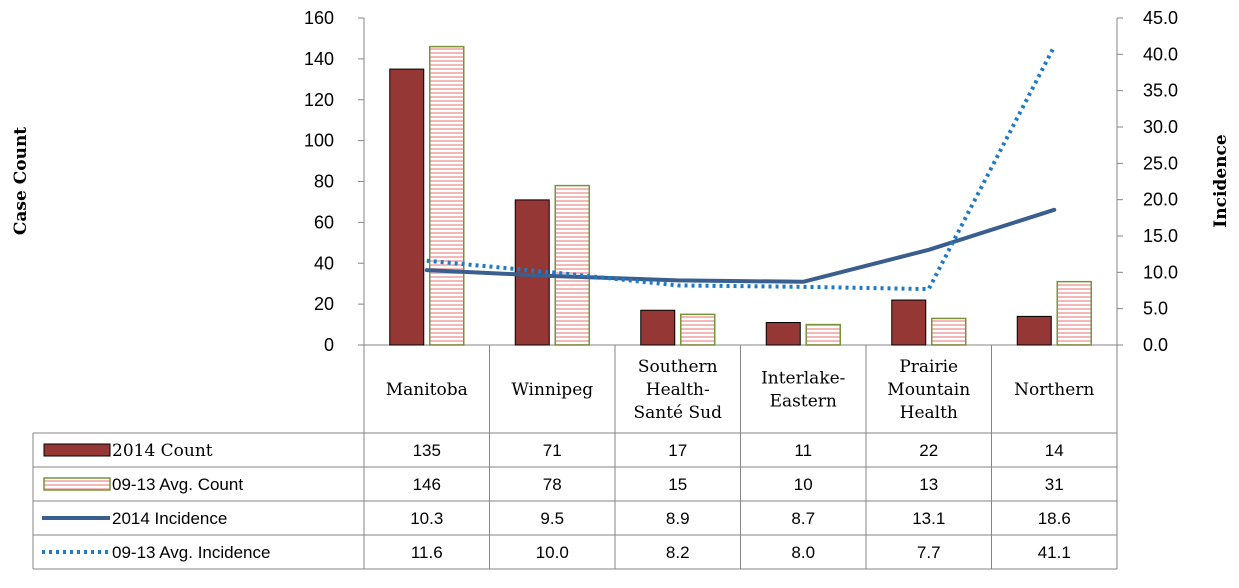 Image resolution: width=1239 pixels, height=588 pixels. What do you see at coordinates (1160, 236) in the screenshot?
I see `right-axis-tick-label: 15.0` at bounding box center [1160, 236].